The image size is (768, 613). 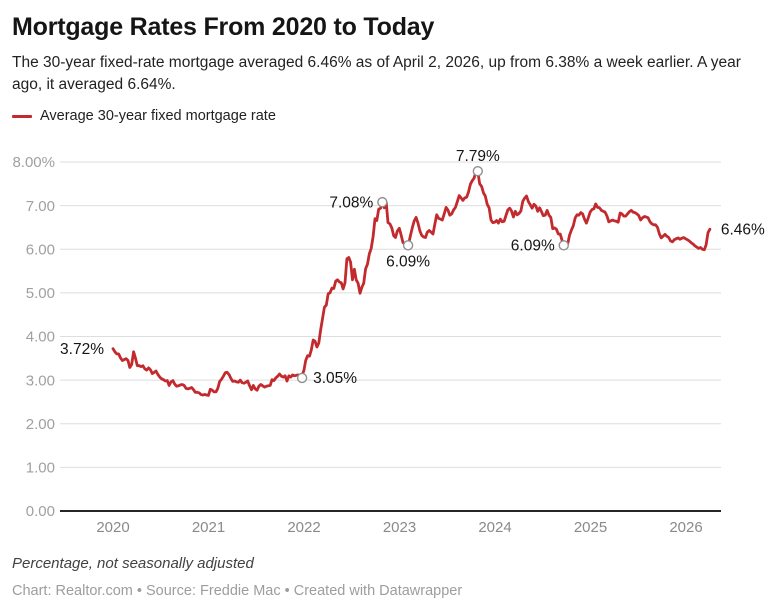 I want to click on x-tick-label: 2022, so click(x=303, y=527).